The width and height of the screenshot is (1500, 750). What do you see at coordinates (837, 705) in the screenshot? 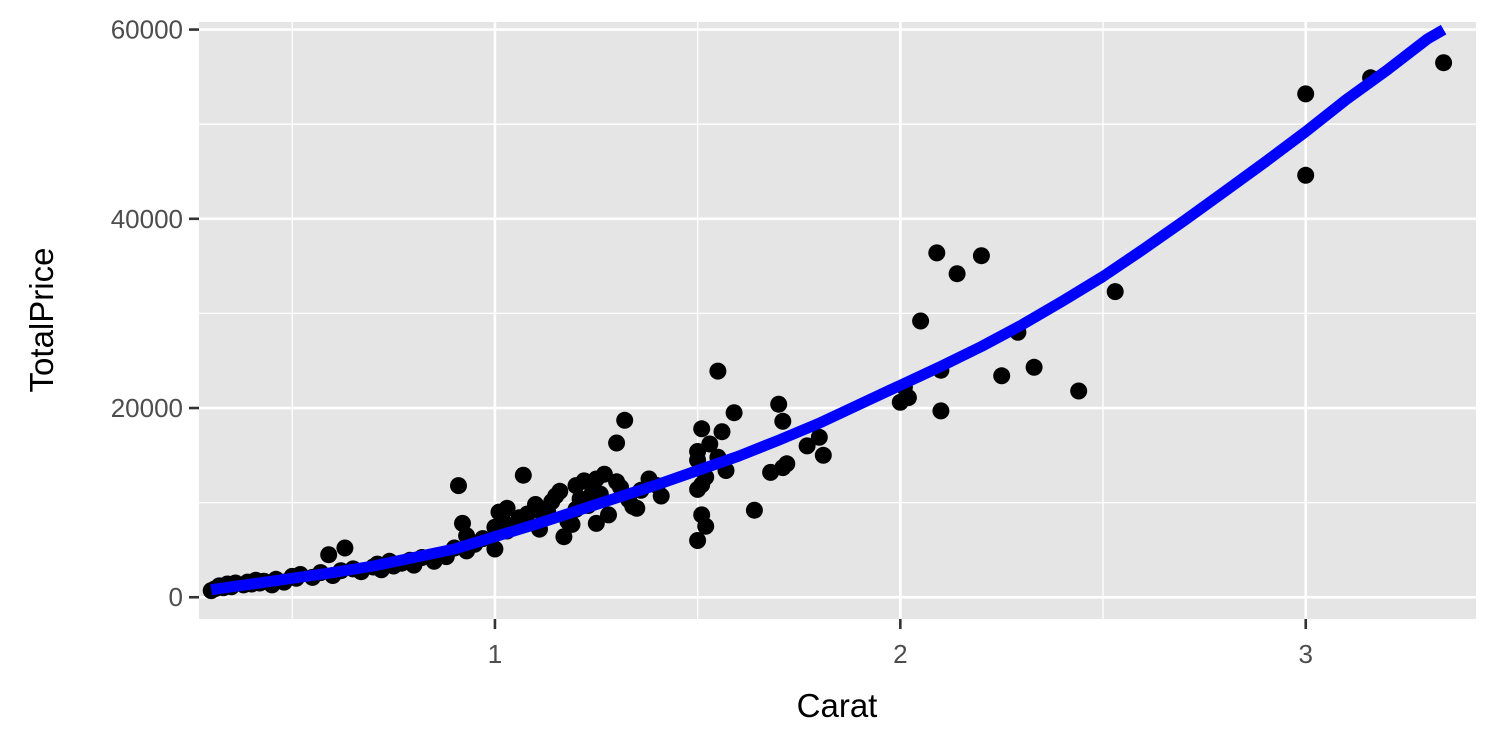
I see `x-axis-title: Carat` at bounding box center [837, 705].